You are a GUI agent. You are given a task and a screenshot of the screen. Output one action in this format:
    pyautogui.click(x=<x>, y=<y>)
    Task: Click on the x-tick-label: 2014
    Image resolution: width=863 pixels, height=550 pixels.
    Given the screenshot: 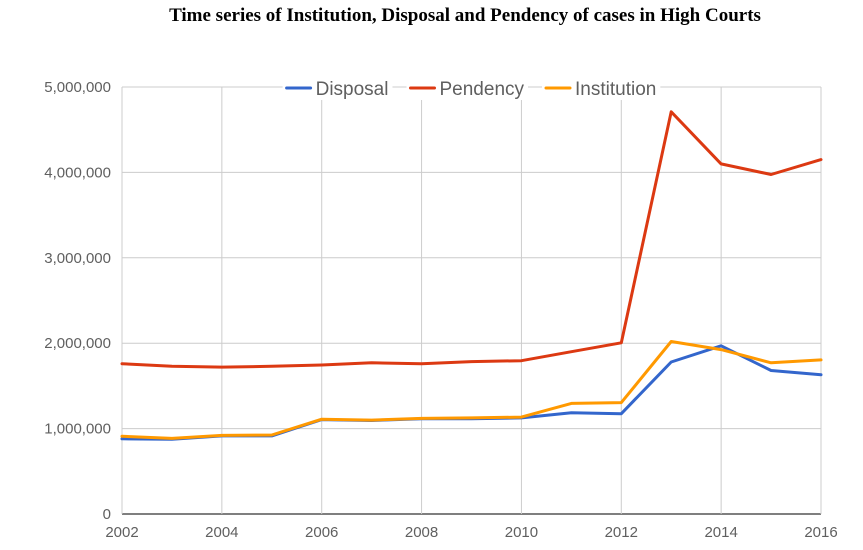 What is the action you would take?
    pyautogui.click(x=720, y=532)
    